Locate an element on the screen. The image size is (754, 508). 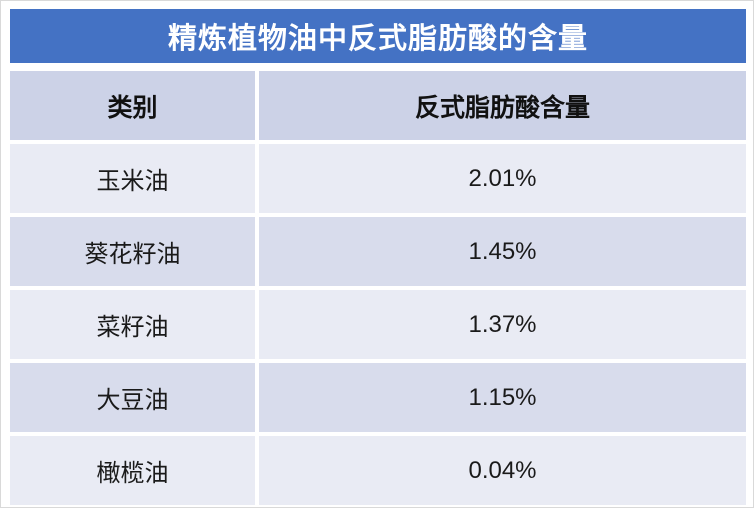
table-cell-value-3: 1.15% is located at coordinates (502, 397).